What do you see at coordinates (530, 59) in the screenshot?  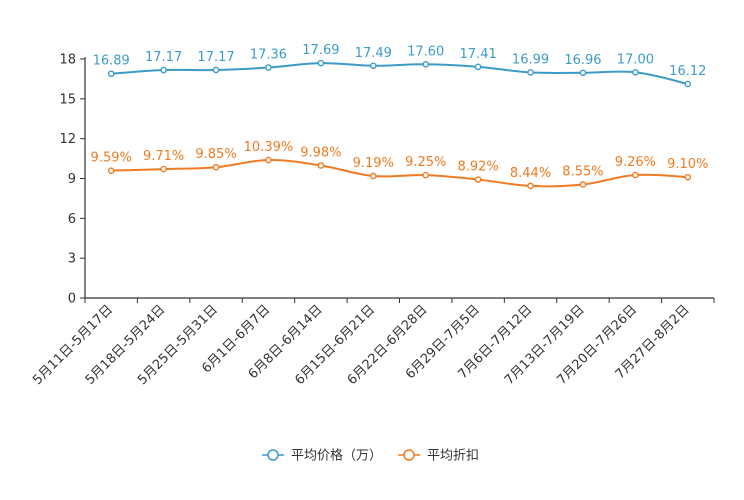 I see `data-label: 16.99` at bounding box center [530, 59].